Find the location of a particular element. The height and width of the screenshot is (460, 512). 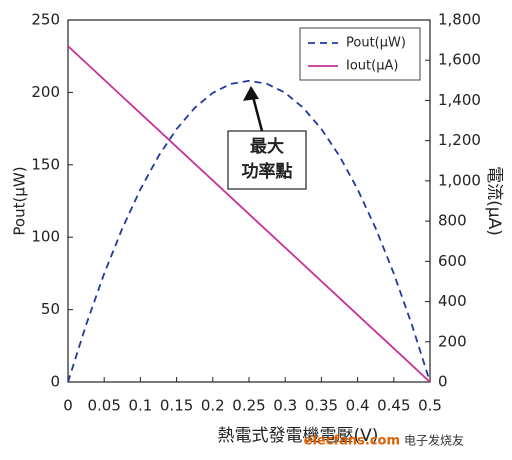

x-tick-label: 0.25 is located at coordinates (248, 406).